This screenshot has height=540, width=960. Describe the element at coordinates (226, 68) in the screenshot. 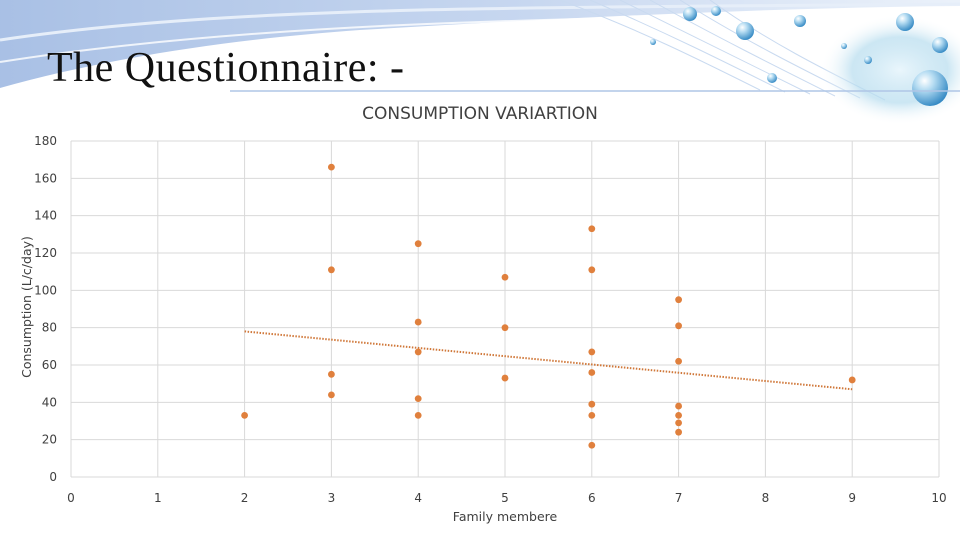

I see `page-title: The Questionnaire: -` at that location.